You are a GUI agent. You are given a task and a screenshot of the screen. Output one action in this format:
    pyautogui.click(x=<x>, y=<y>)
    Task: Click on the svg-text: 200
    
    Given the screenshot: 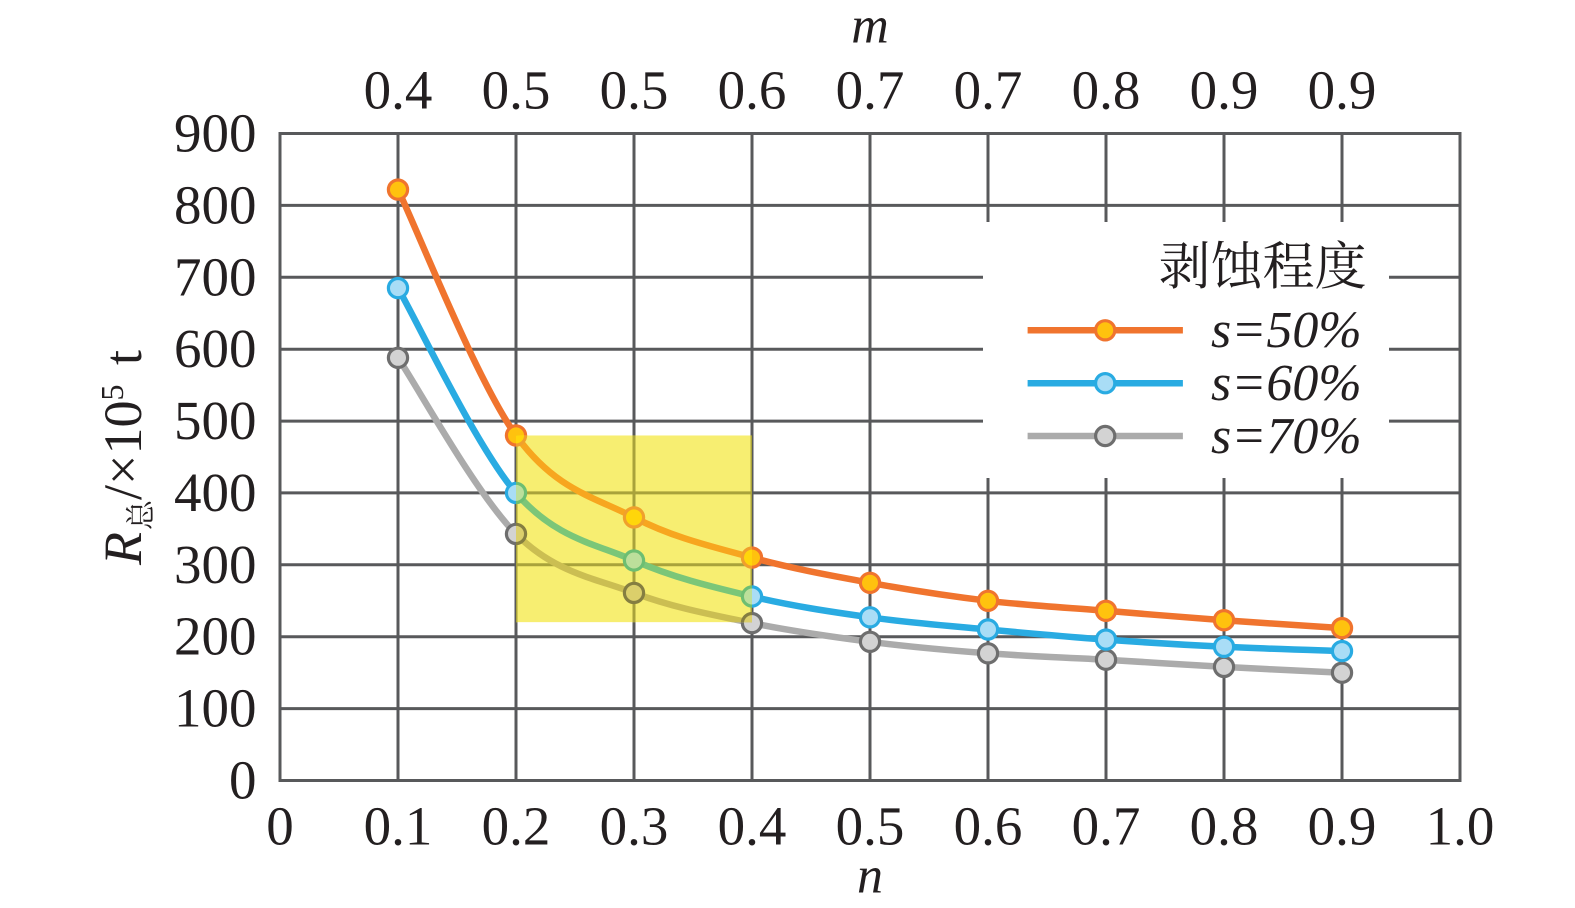 What is the action you would take?
    pyautogui.click(x=215, y=636)
    